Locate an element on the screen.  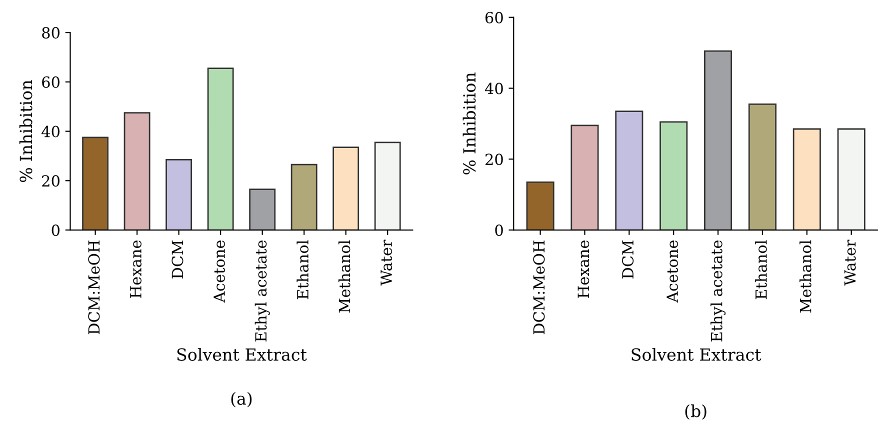
text: (a) is located at coordinates (241, 400).